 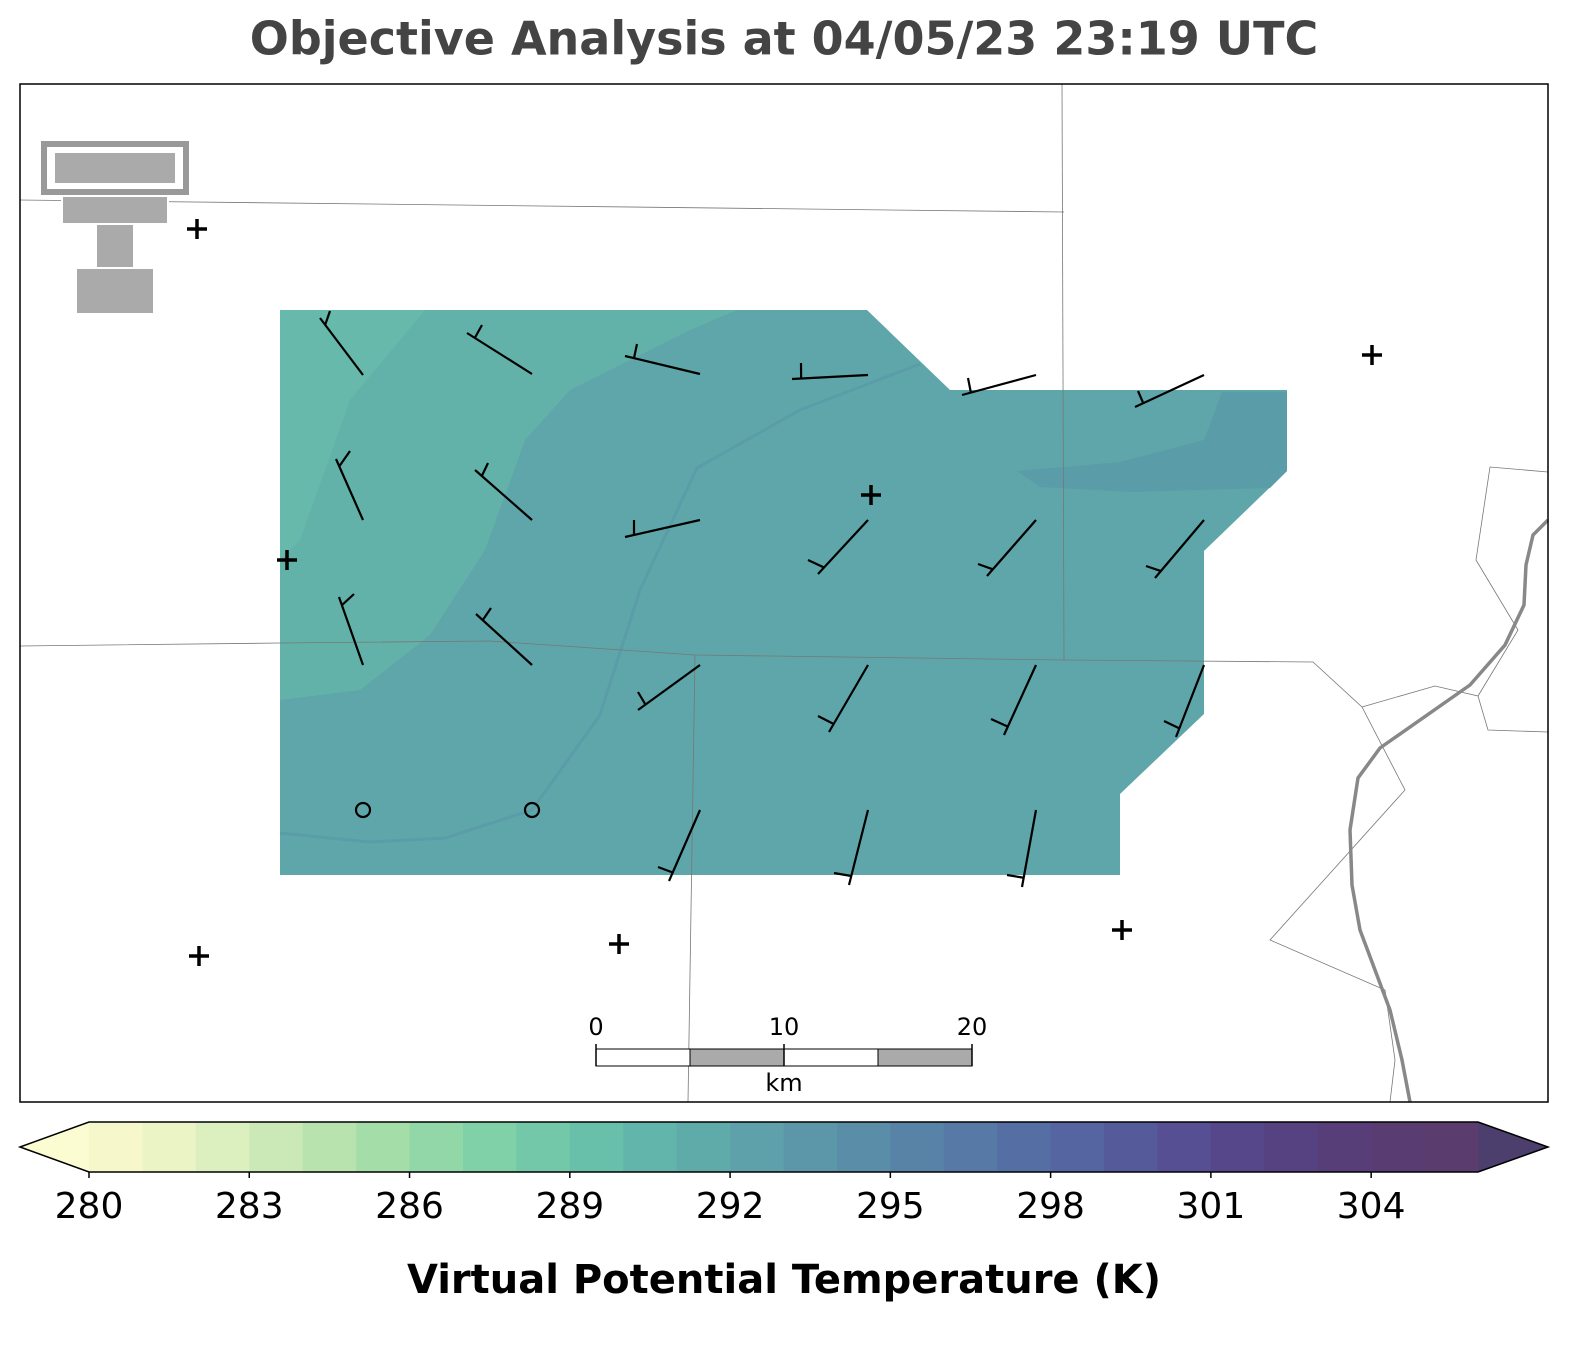 What do you see at coordinates (890, 1206) in the screenshot?
I see `colorbar-tick-label: 295` at bounding box center [890, 1206].